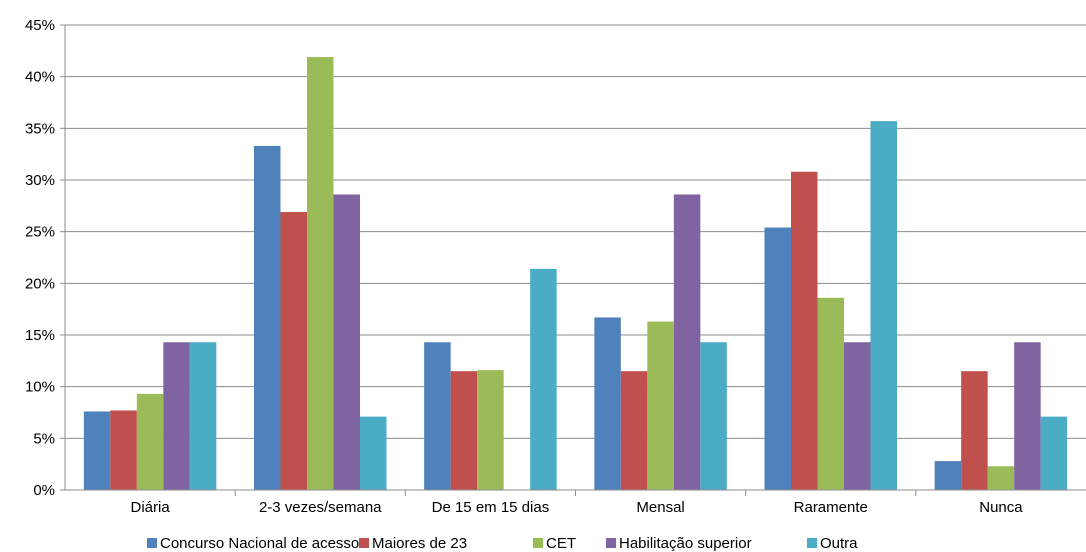  What do you see at coordinates (685, 543) in the screenshot?
I see `legend-label: Habilitação superior` at bounding box center [685, 543].